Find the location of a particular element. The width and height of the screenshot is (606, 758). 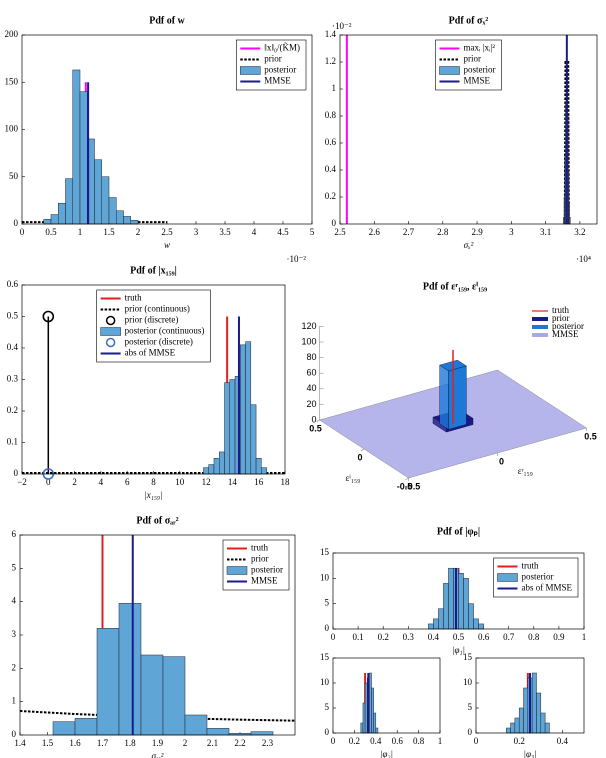

y-tick-label: 1.2 is located at coordinates (330, 61).